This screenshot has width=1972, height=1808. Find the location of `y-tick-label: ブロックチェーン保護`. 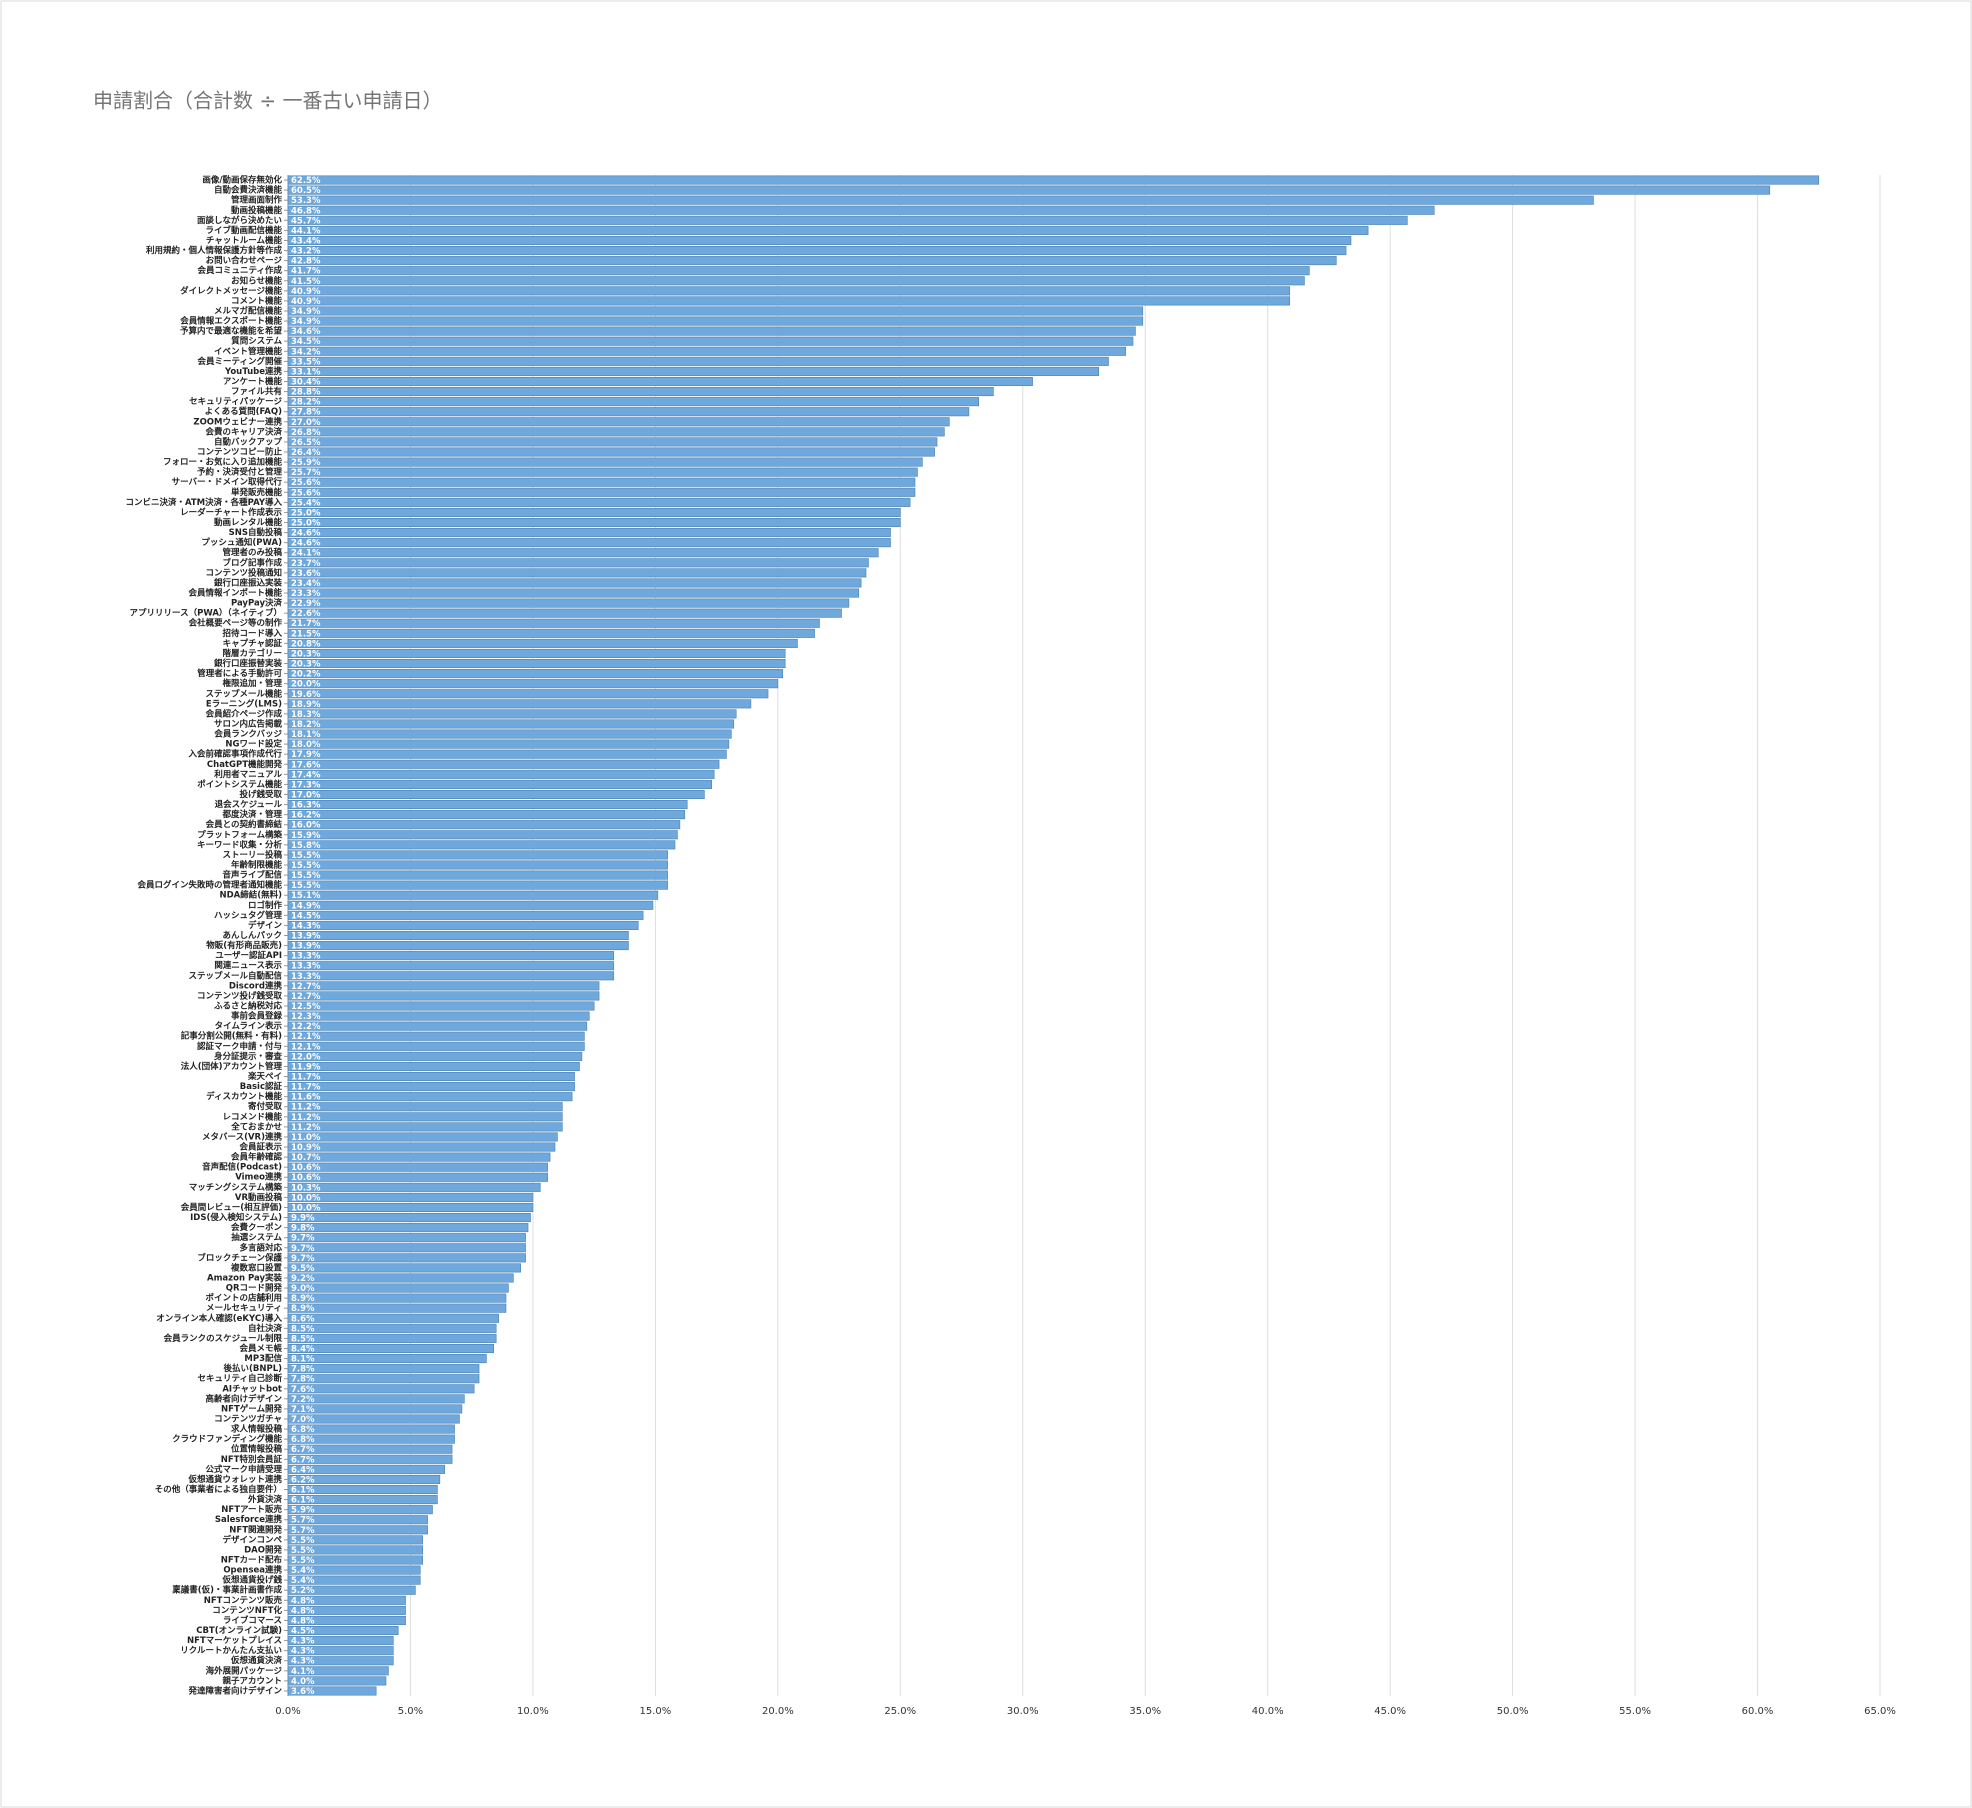

y-tick-label: ブロックチェーン保護 is located at coordinates (239, 1257).